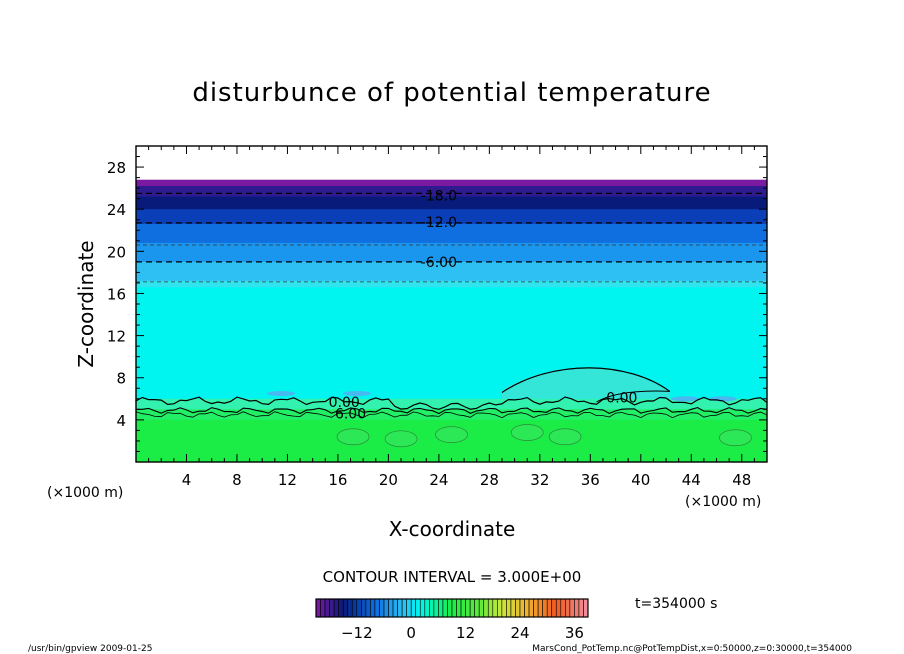 The image size is (904, 654). Describe the element at coordinates (691, 480) in the screenshot. I see `x-tick-label-44: 44` at that location.